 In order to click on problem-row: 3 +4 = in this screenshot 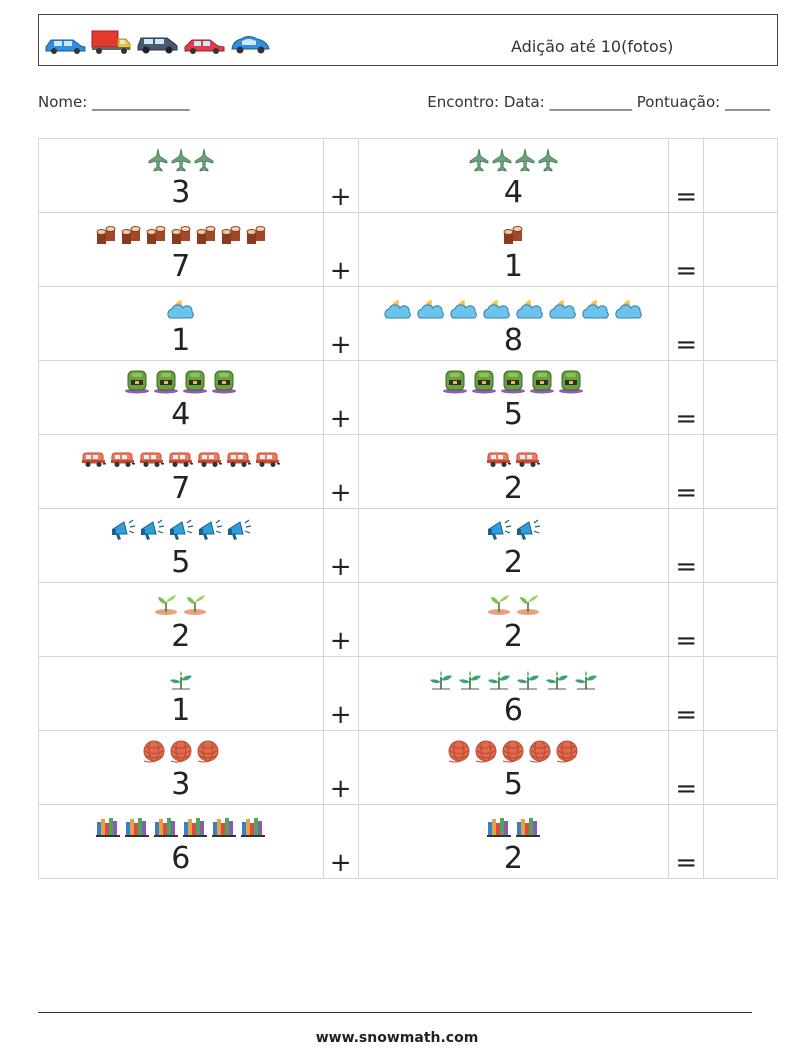, I will do `click(408, 175)`.